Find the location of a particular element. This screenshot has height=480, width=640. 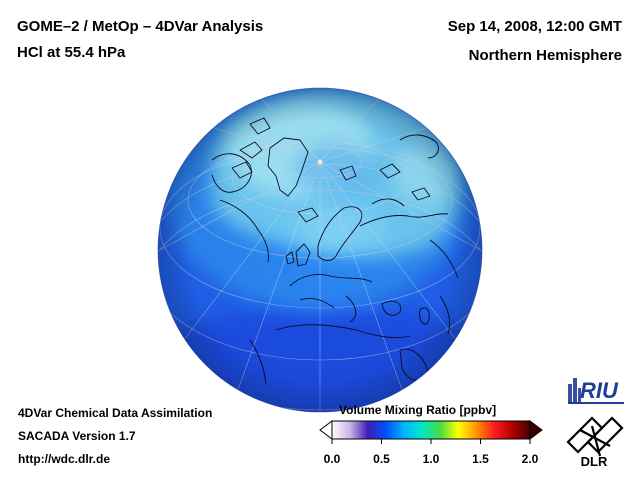

svg-text: RIU is located at coordinates (599, 390).